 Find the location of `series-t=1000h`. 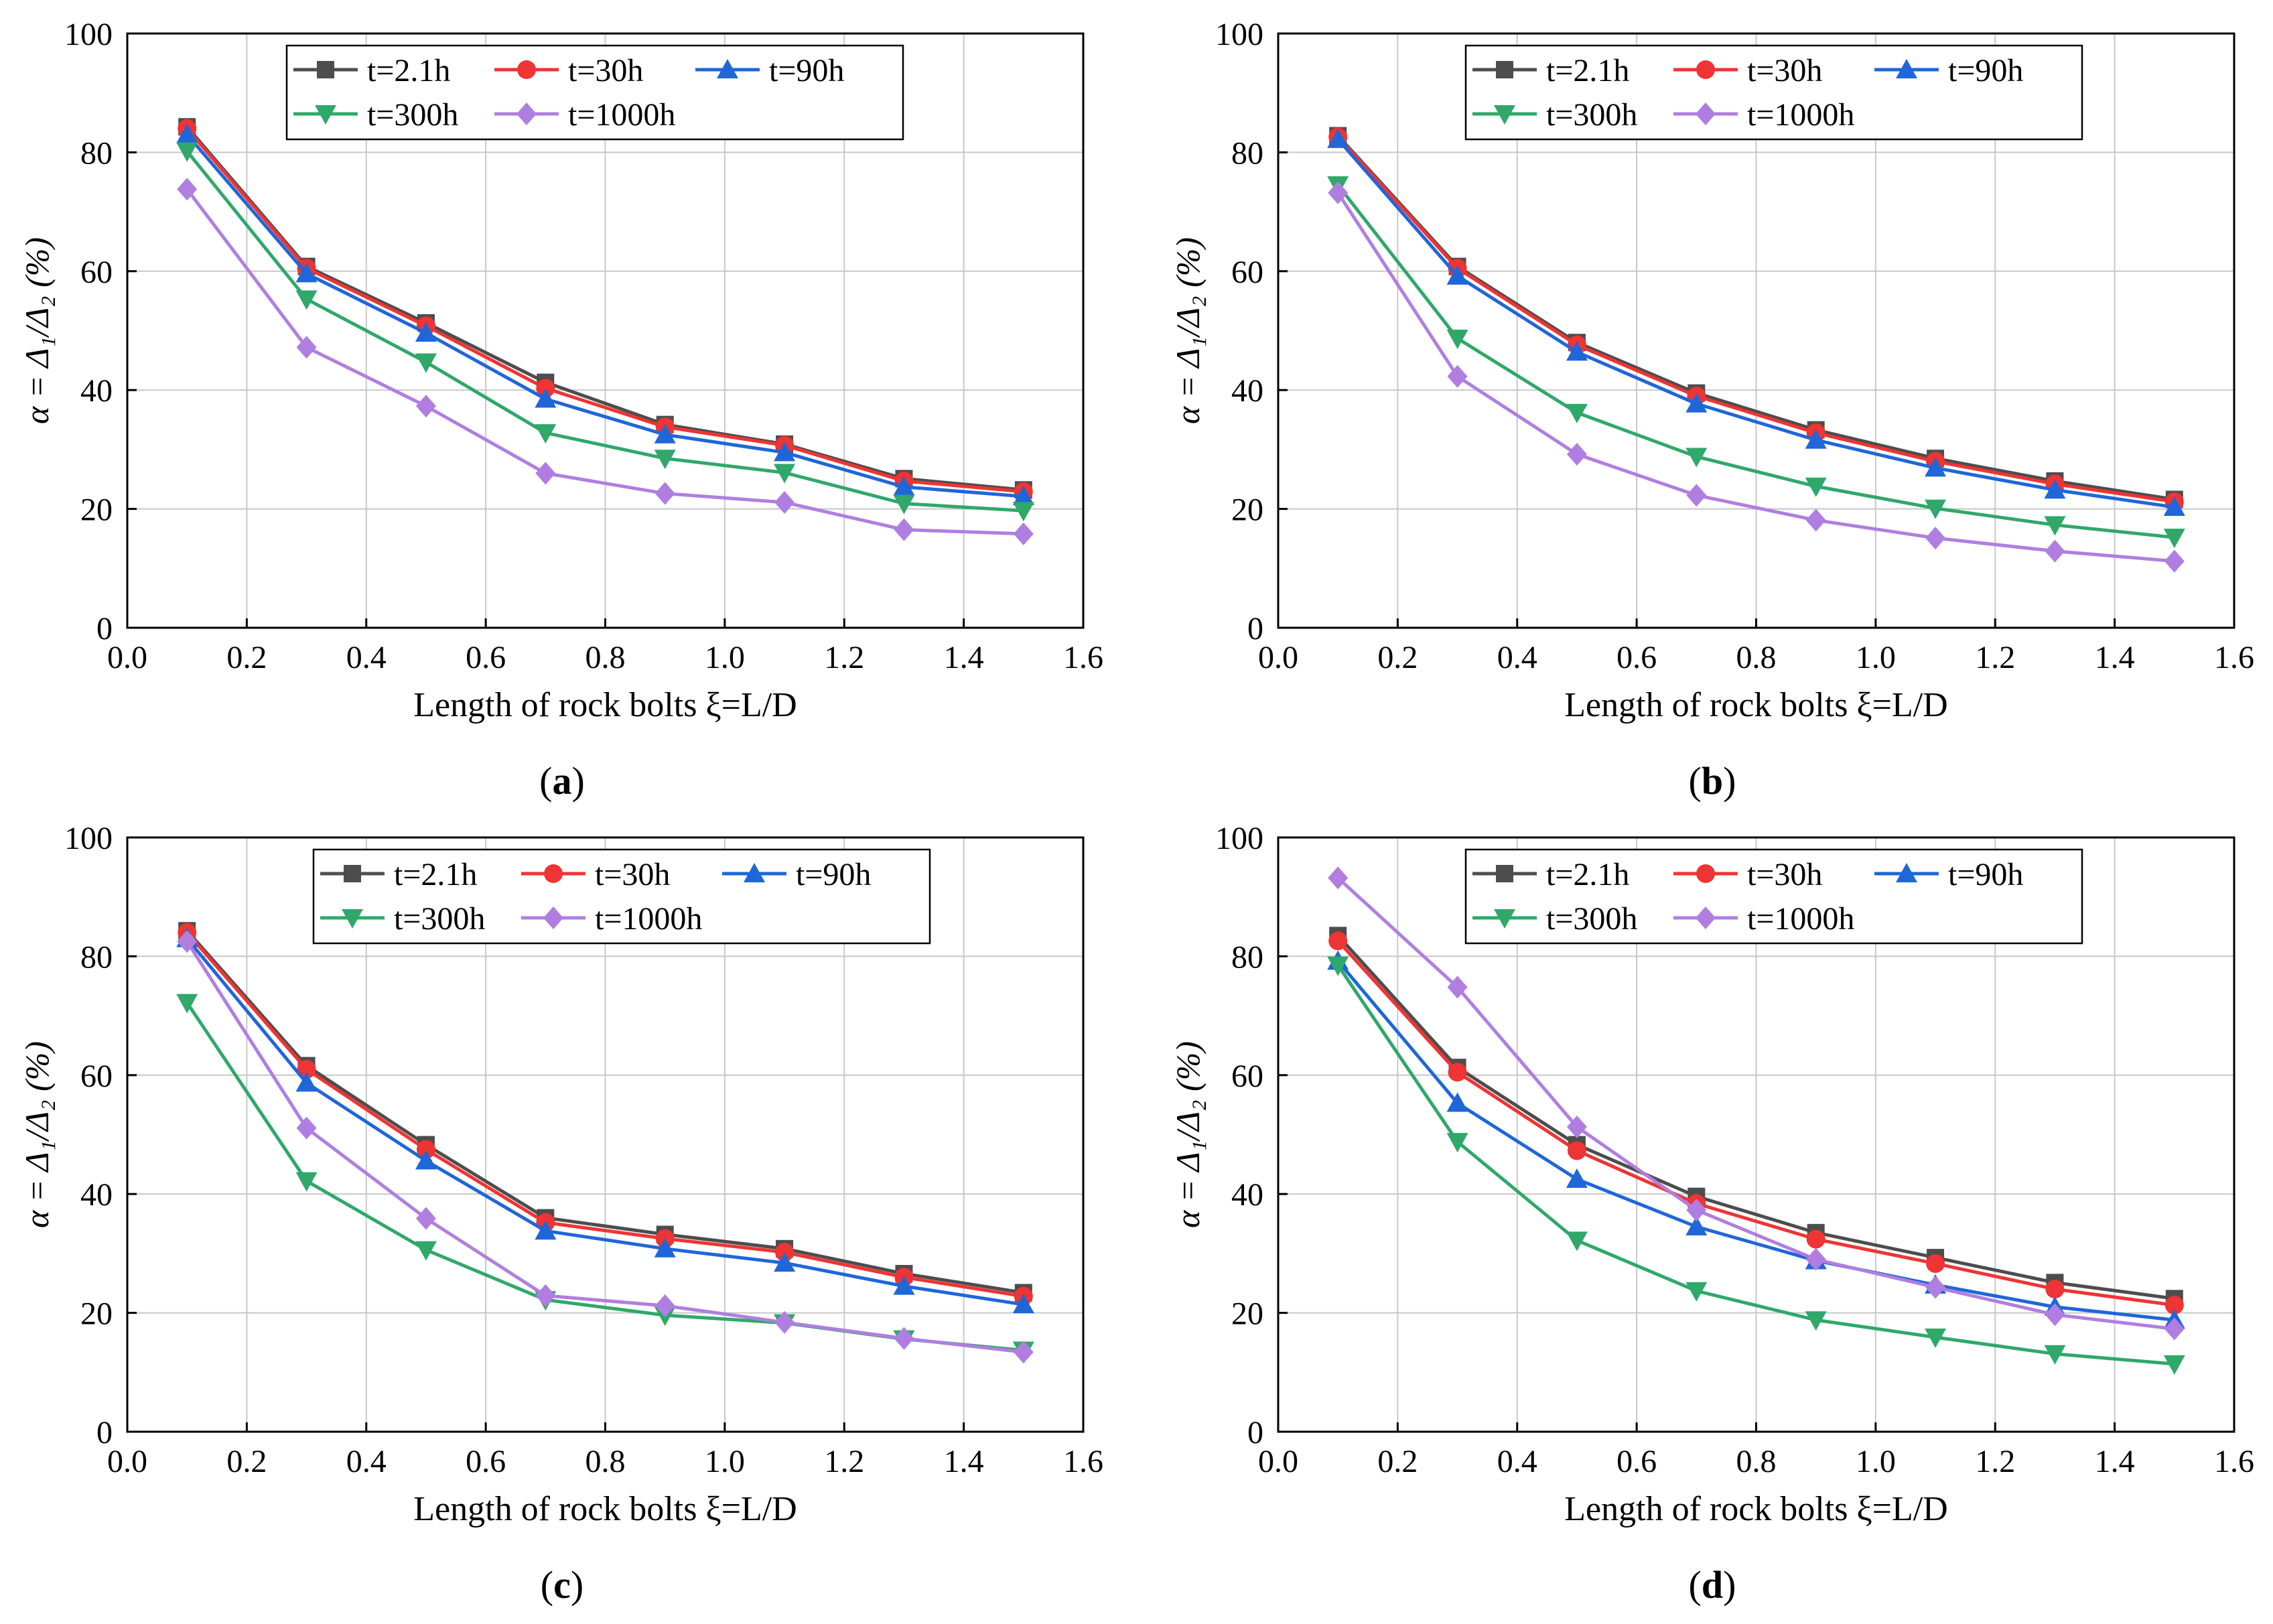

series-t=1000h is located at coordinates (605, 1147).